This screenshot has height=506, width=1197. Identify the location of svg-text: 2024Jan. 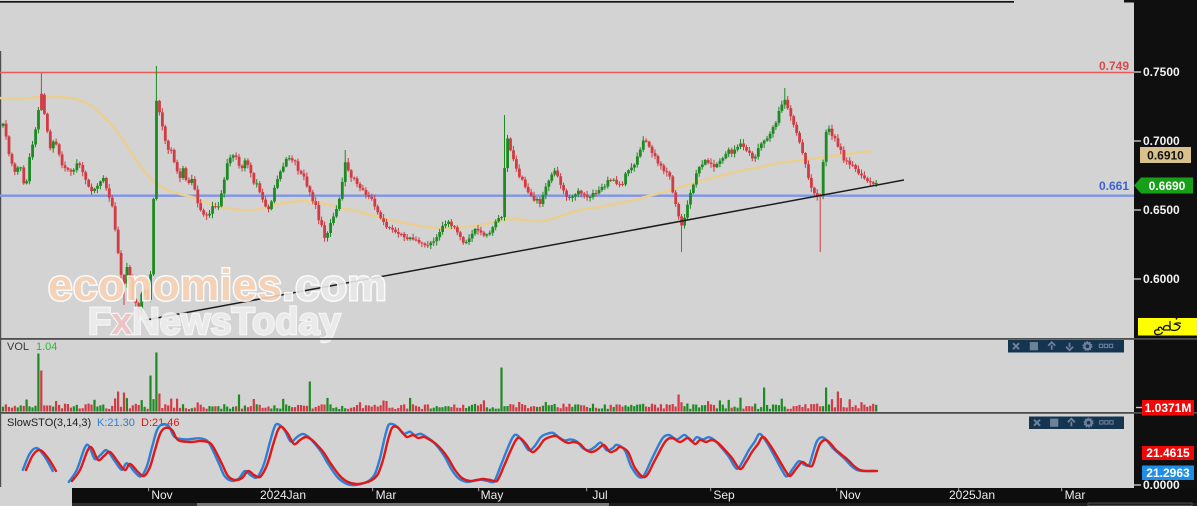
(283, 495).